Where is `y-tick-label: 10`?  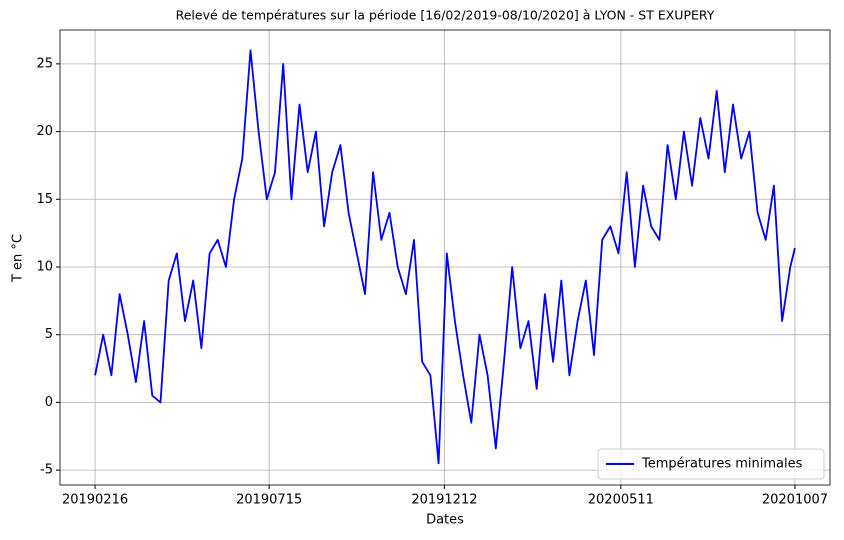
y-tick-label: 10 is located at coordinates (44, 266).